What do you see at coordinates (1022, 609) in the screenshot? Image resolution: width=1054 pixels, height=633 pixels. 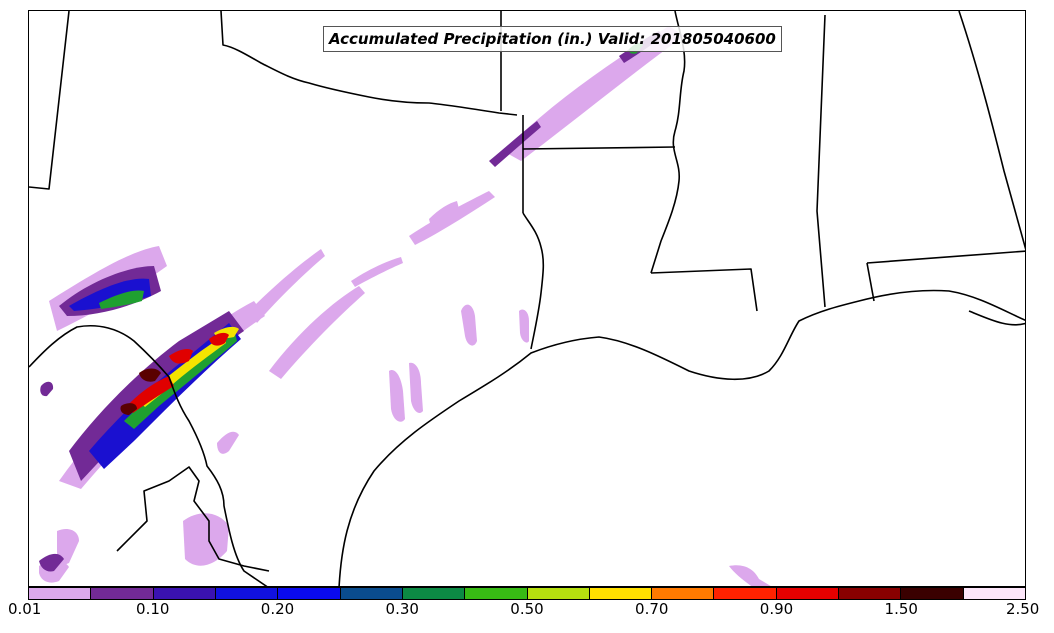 I see `colorbar-tick-label: 2.50` at bounding box center [1022, 609].